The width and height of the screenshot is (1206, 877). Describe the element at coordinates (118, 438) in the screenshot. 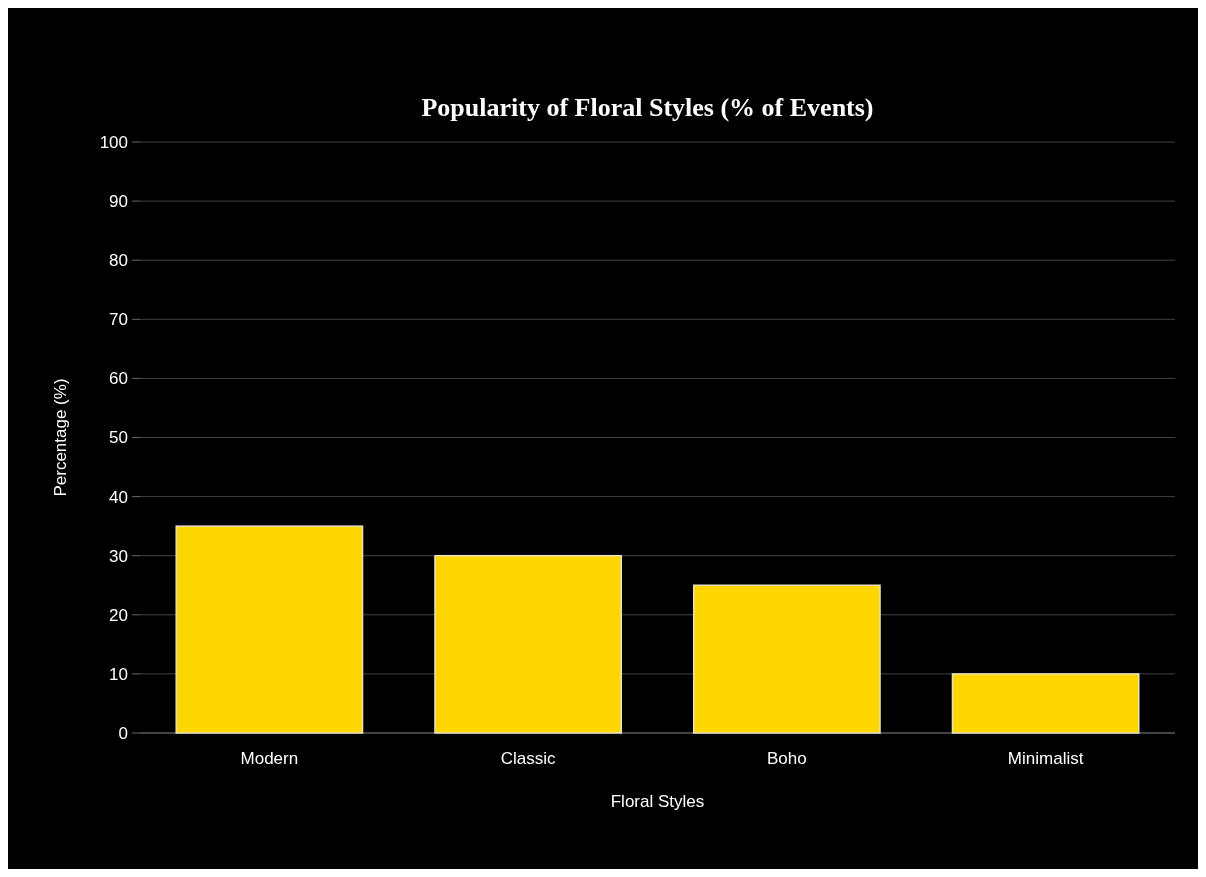

I see `y-tick-label: 50` at that location.